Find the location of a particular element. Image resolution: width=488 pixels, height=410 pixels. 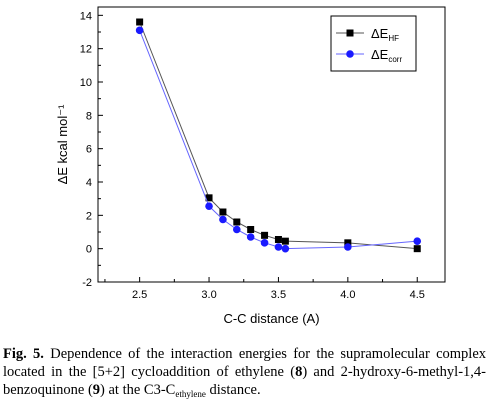

y-tick-label: -2 is located at coordinates (87, 283).